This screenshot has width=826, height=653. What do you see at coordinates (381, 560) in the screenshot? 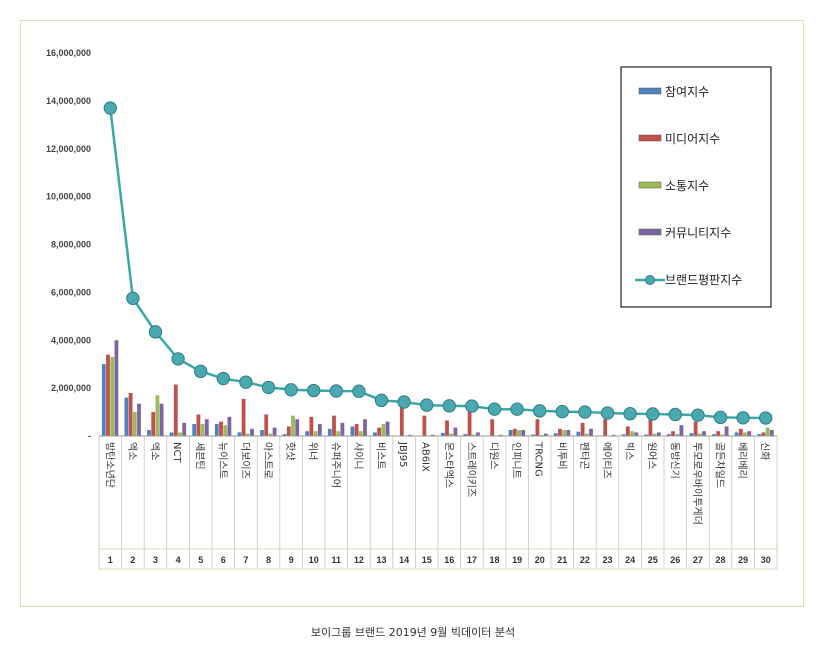
I see `rank-label: 13` at bounding box center [381, 560].